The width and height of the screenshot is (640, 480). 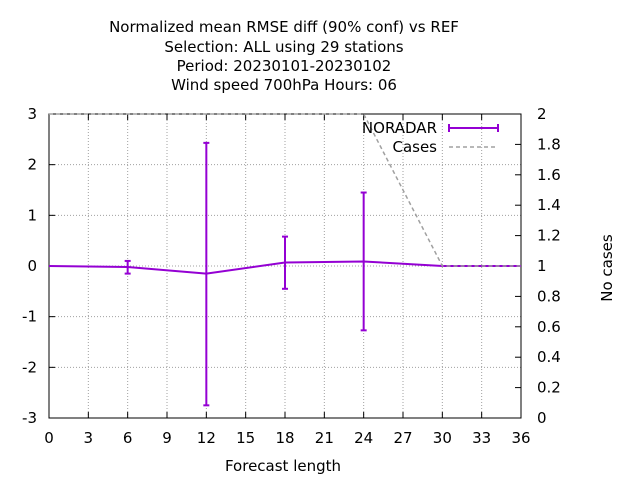 What do you see at coordinates (283, 466) in the screenshot?
I see `x-axis-label: Forecast length` at bounding box center [283, 466].